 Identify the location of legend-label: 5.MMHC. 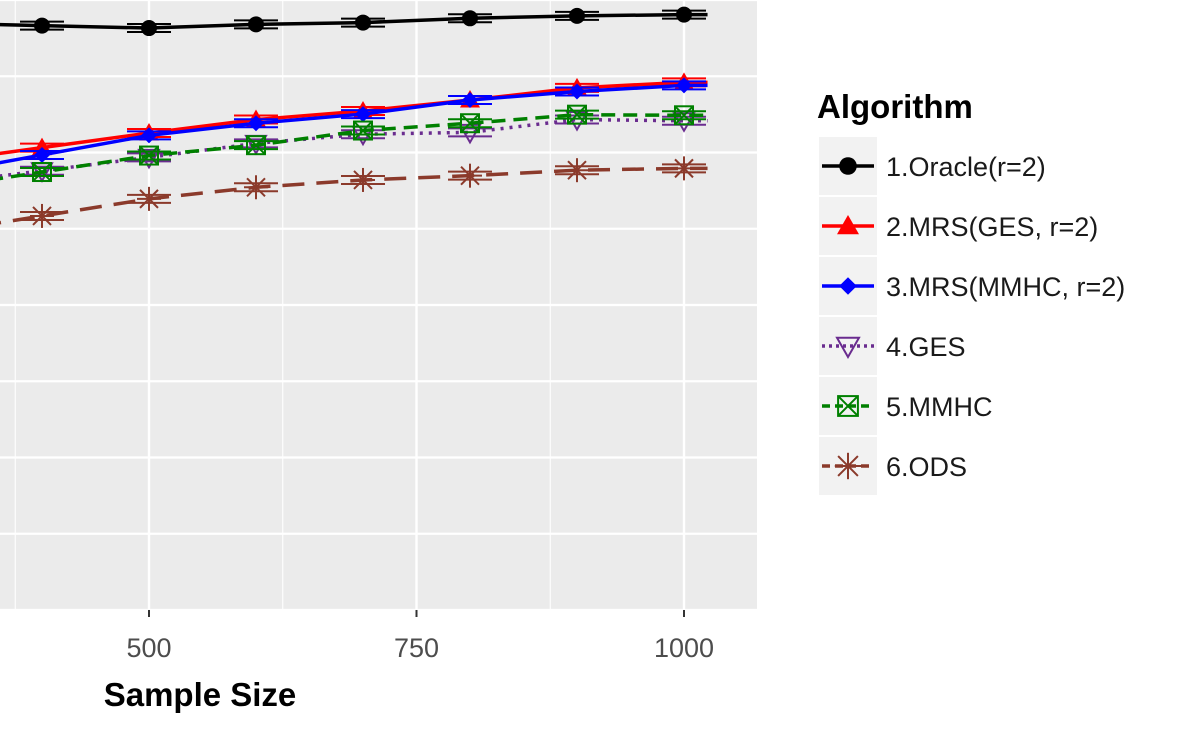
(939, 407).